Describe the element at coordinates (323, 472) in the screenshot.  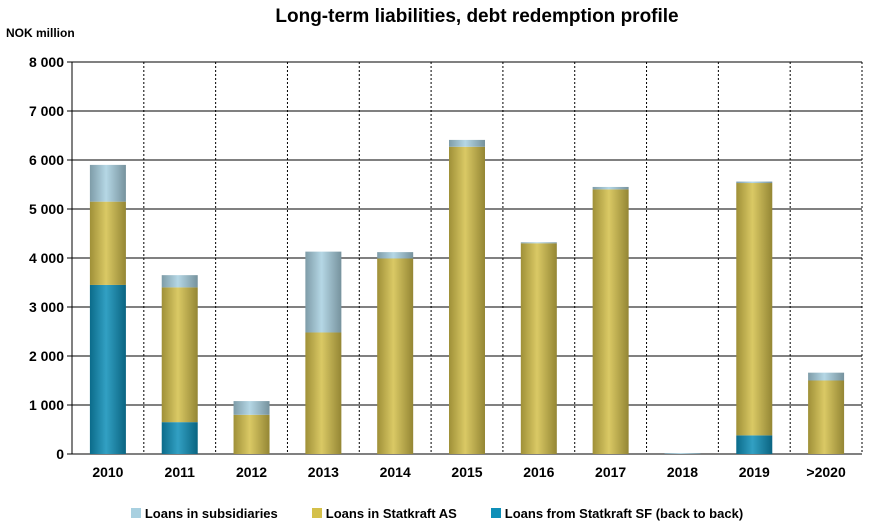
I see `x-tick-label: 2013` at that location.